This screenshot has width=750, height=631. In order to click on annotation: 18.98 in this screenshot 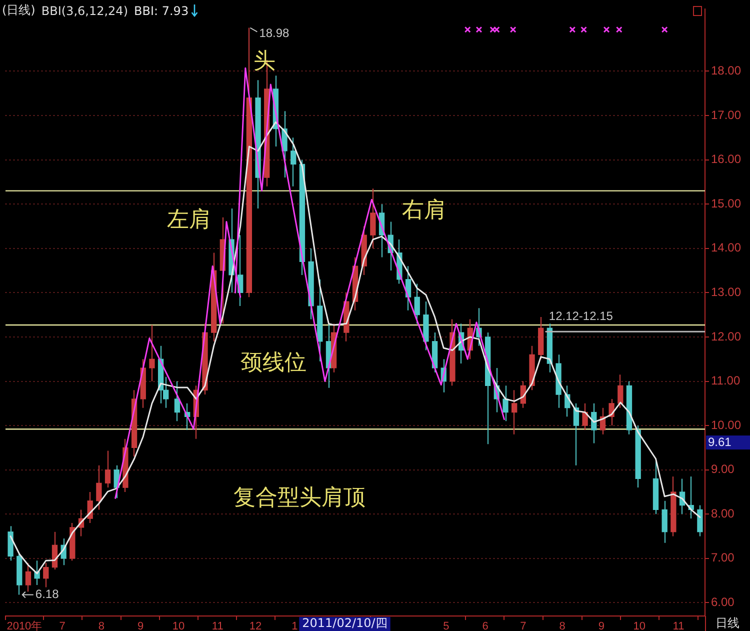, I will do `click(274, 33)`.